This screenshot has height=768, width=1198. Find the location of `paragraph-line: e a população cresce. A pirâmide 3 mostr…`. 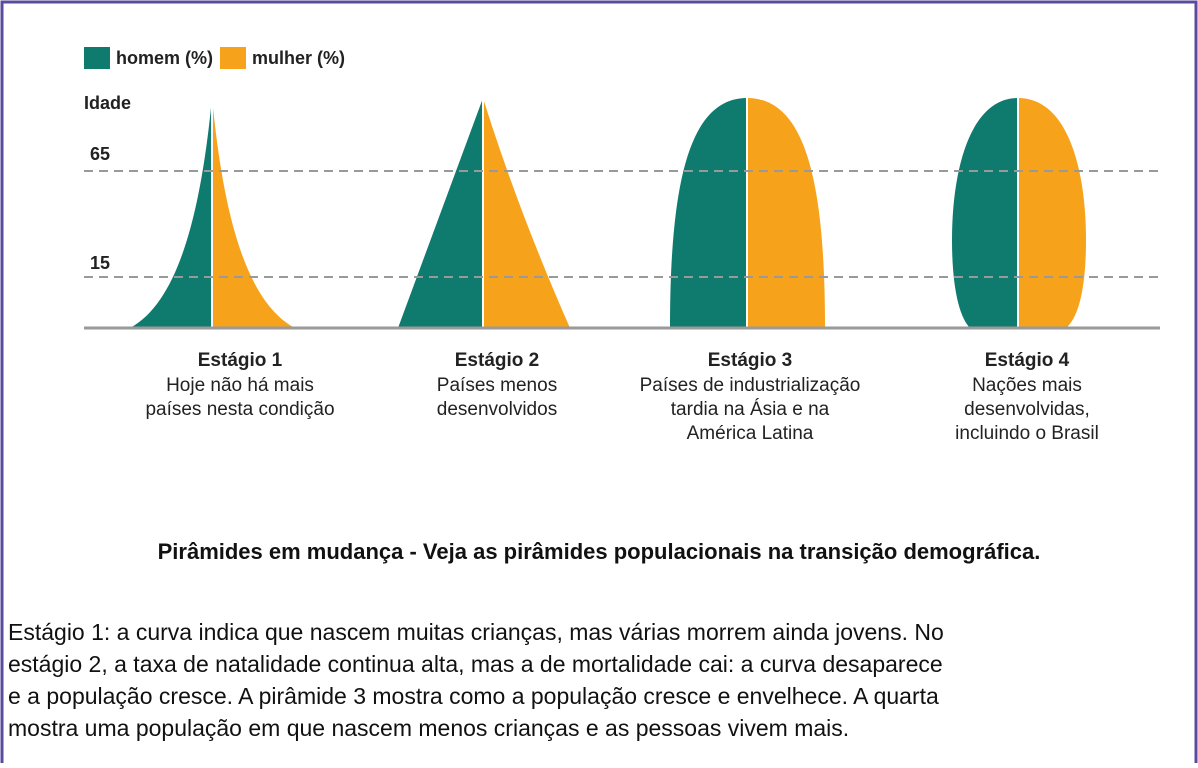

paragraph-line: e a população cresce. A pirâmide 3 mostr… is located at coordinates (473, 696).